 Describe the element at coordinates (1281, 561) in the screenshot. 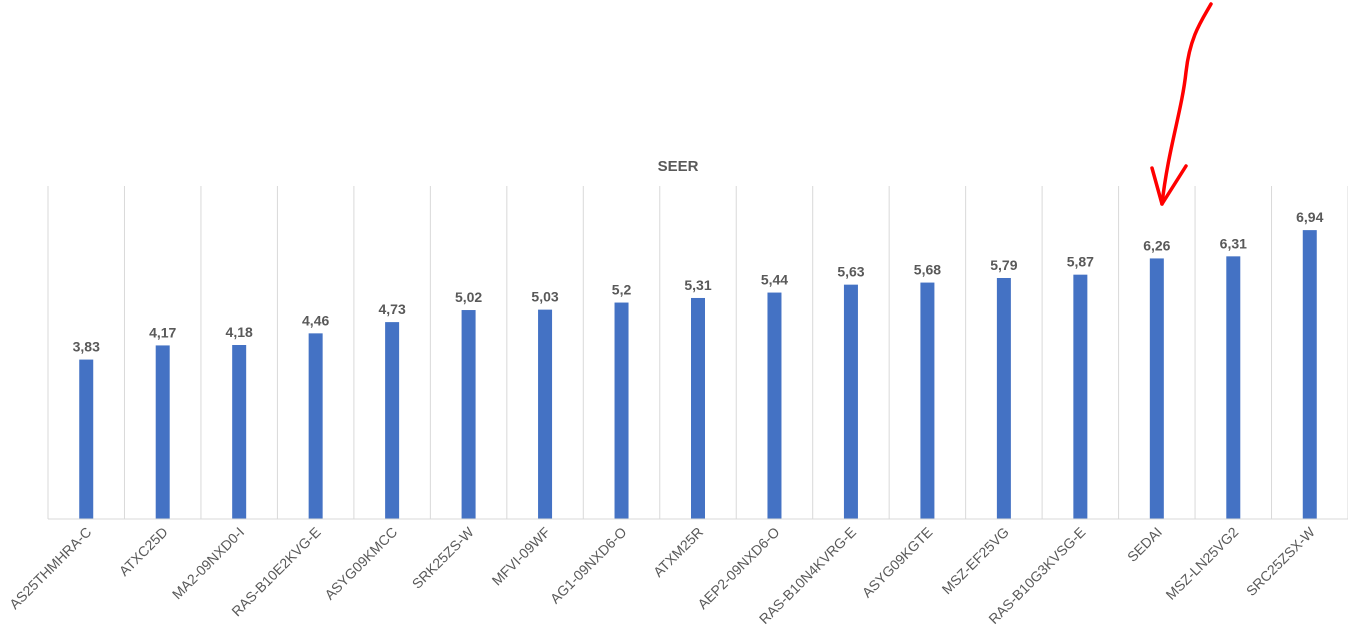

I see `category-tick-label: SRC25ZSX-W` at that location.